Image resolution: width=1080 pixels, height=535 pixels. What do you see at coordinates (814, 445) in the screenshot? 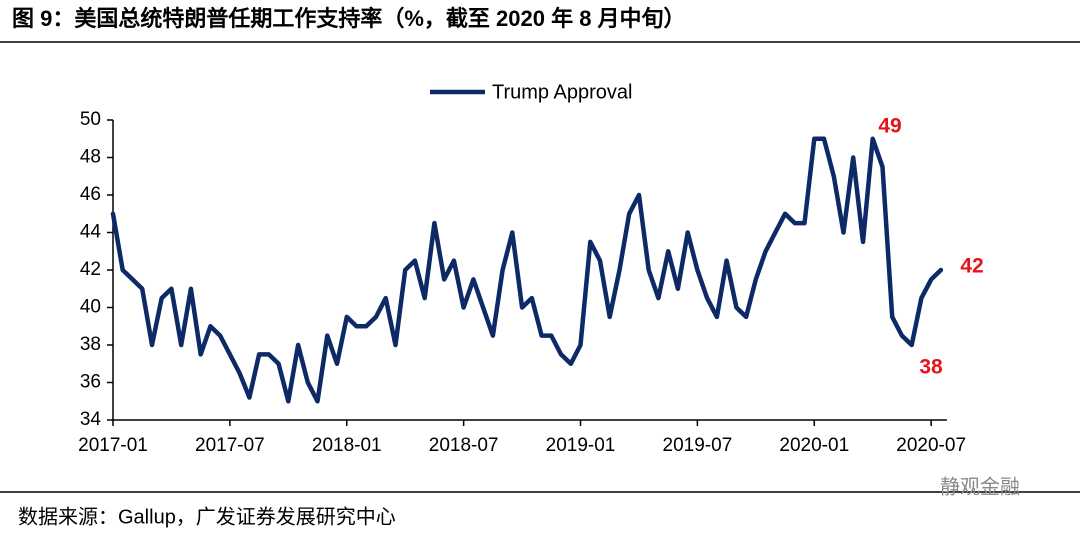
I see `x-tick-label: 2020-01` at bounding box center [814, 445].